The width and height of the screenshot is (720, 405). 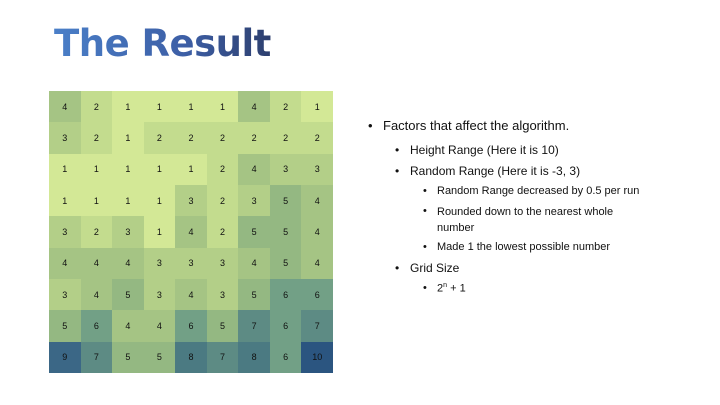 What do you see at coordinates (445, 285) in the screenshot?
I see `formula-exponent: n` at bounding box center [445, 285].